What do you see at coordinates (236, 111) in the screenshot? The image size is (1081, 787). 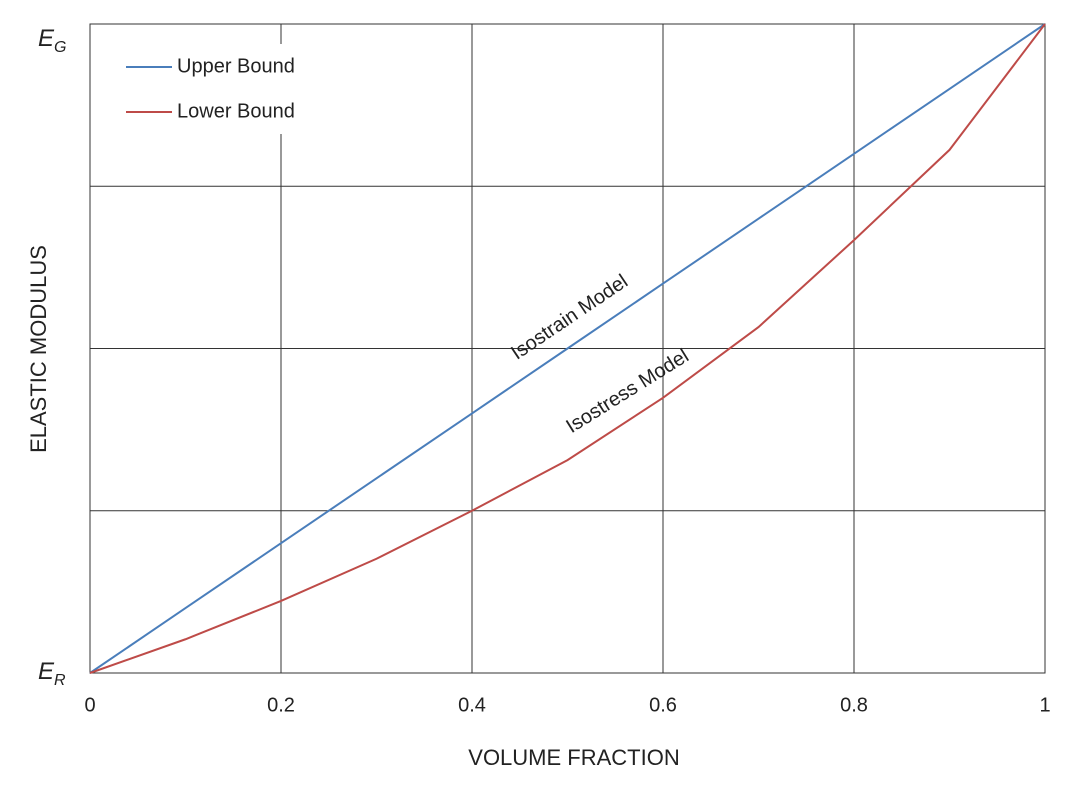 I see `legend-label: Lower Bound` at bounding box center [236, 111].